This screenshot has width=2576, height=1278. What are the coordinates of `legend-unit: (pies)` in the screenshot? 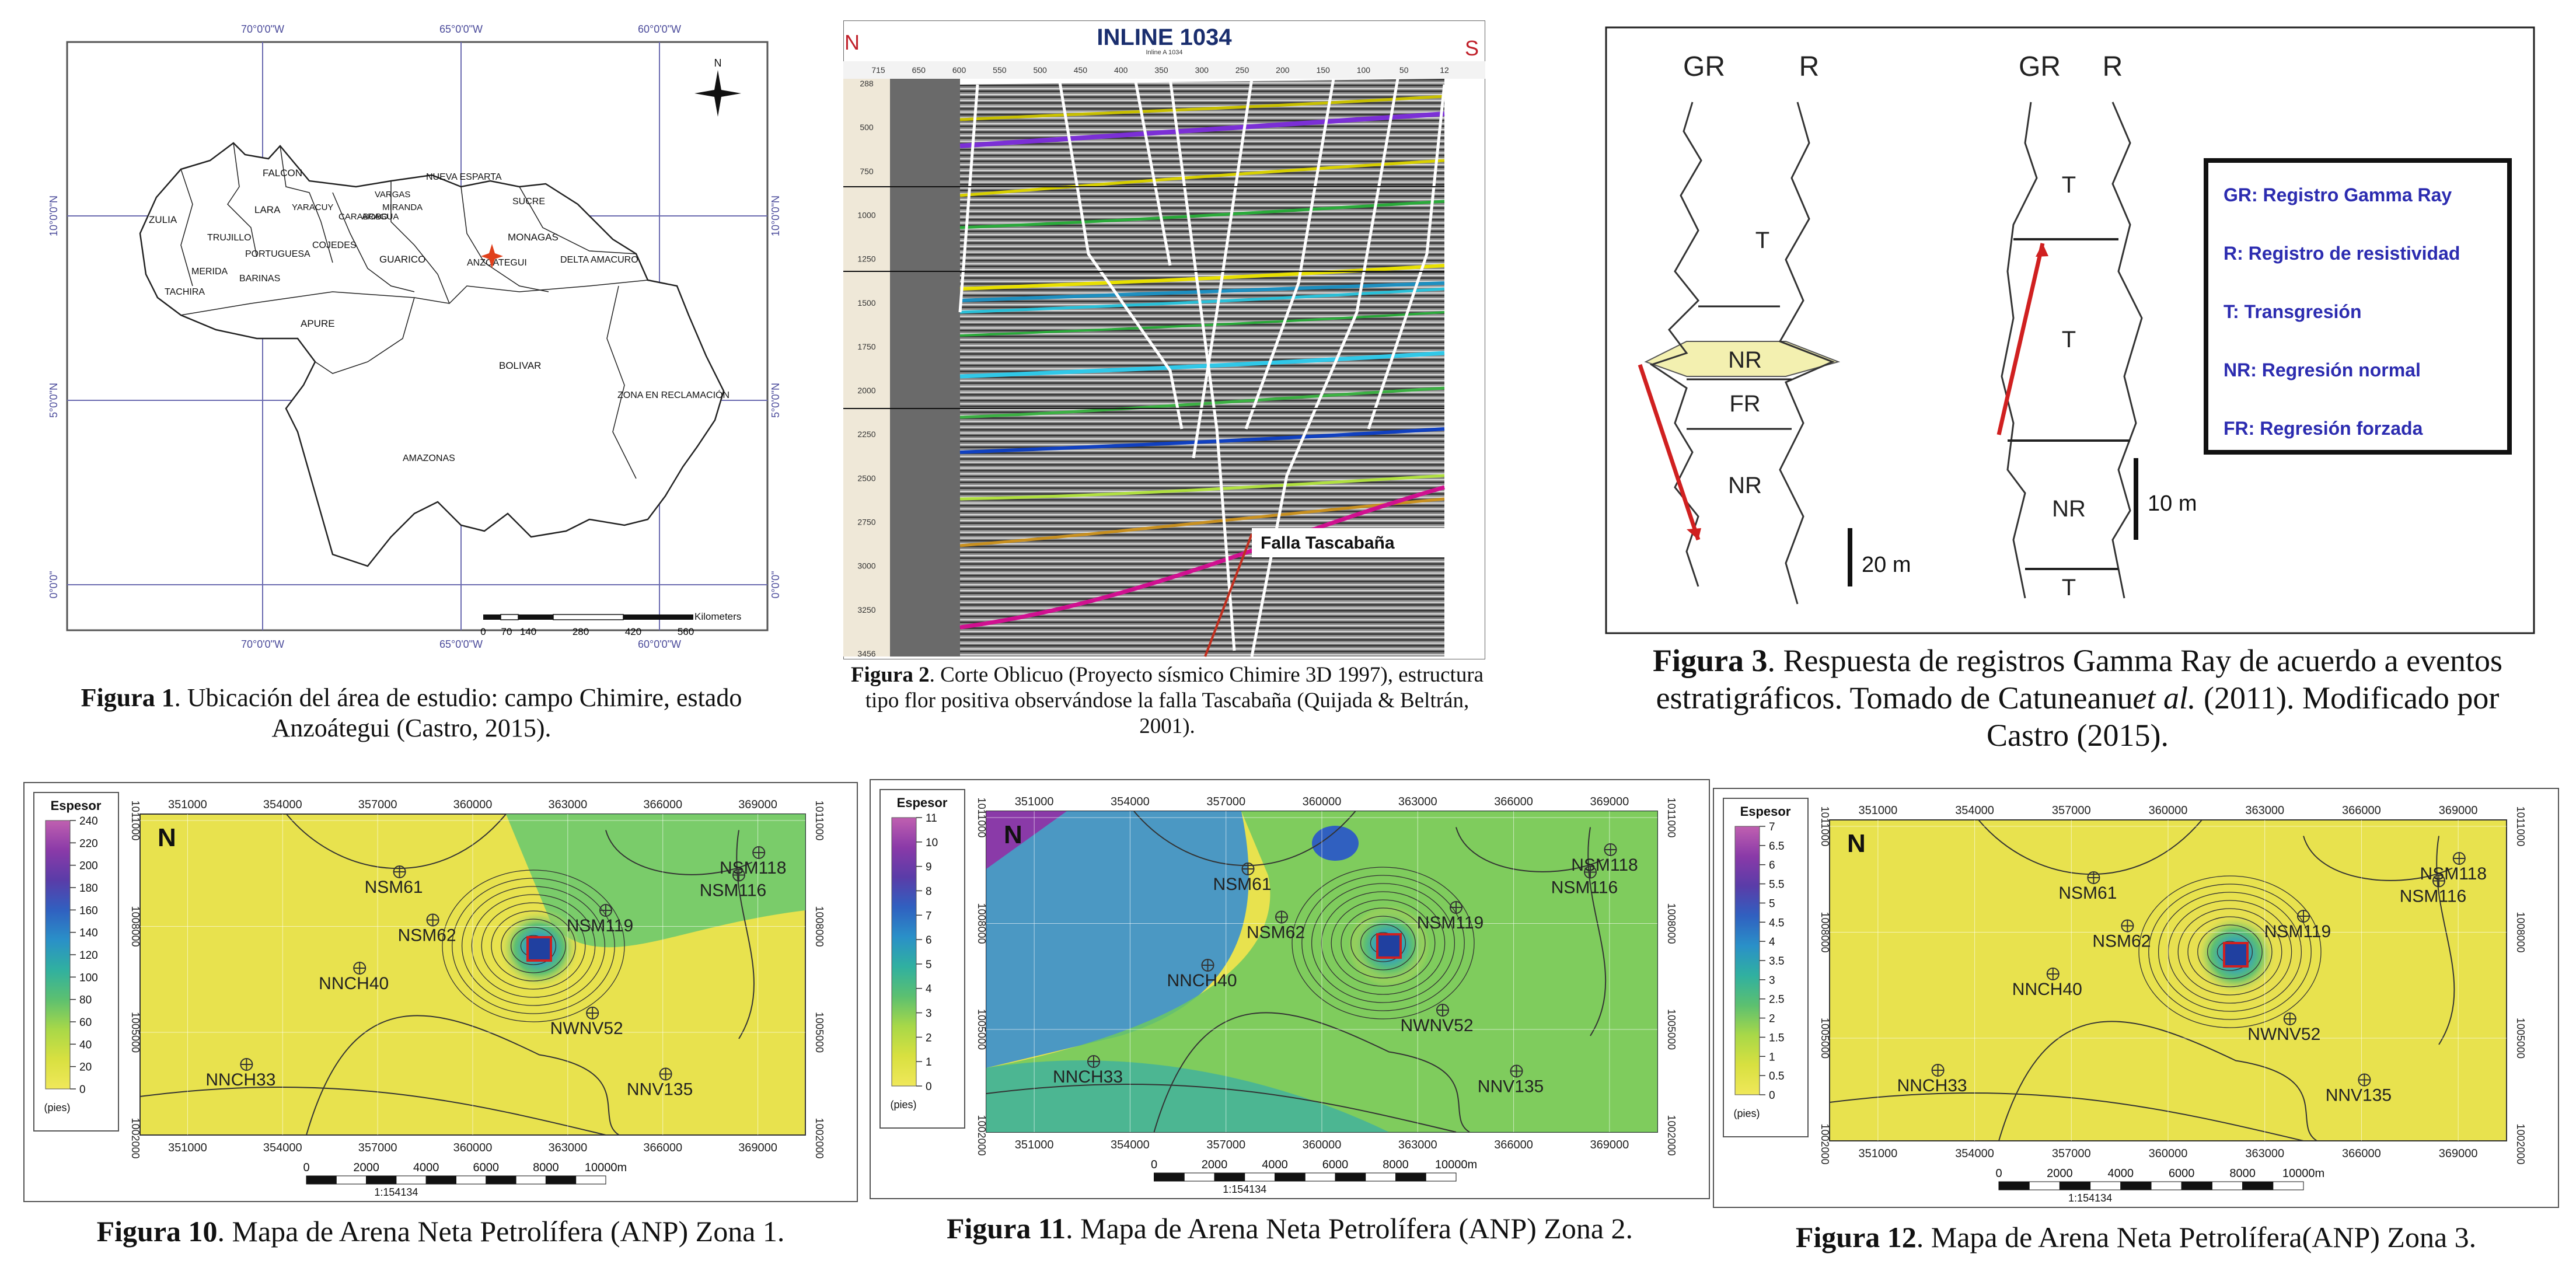 It's located at (57, 1108).